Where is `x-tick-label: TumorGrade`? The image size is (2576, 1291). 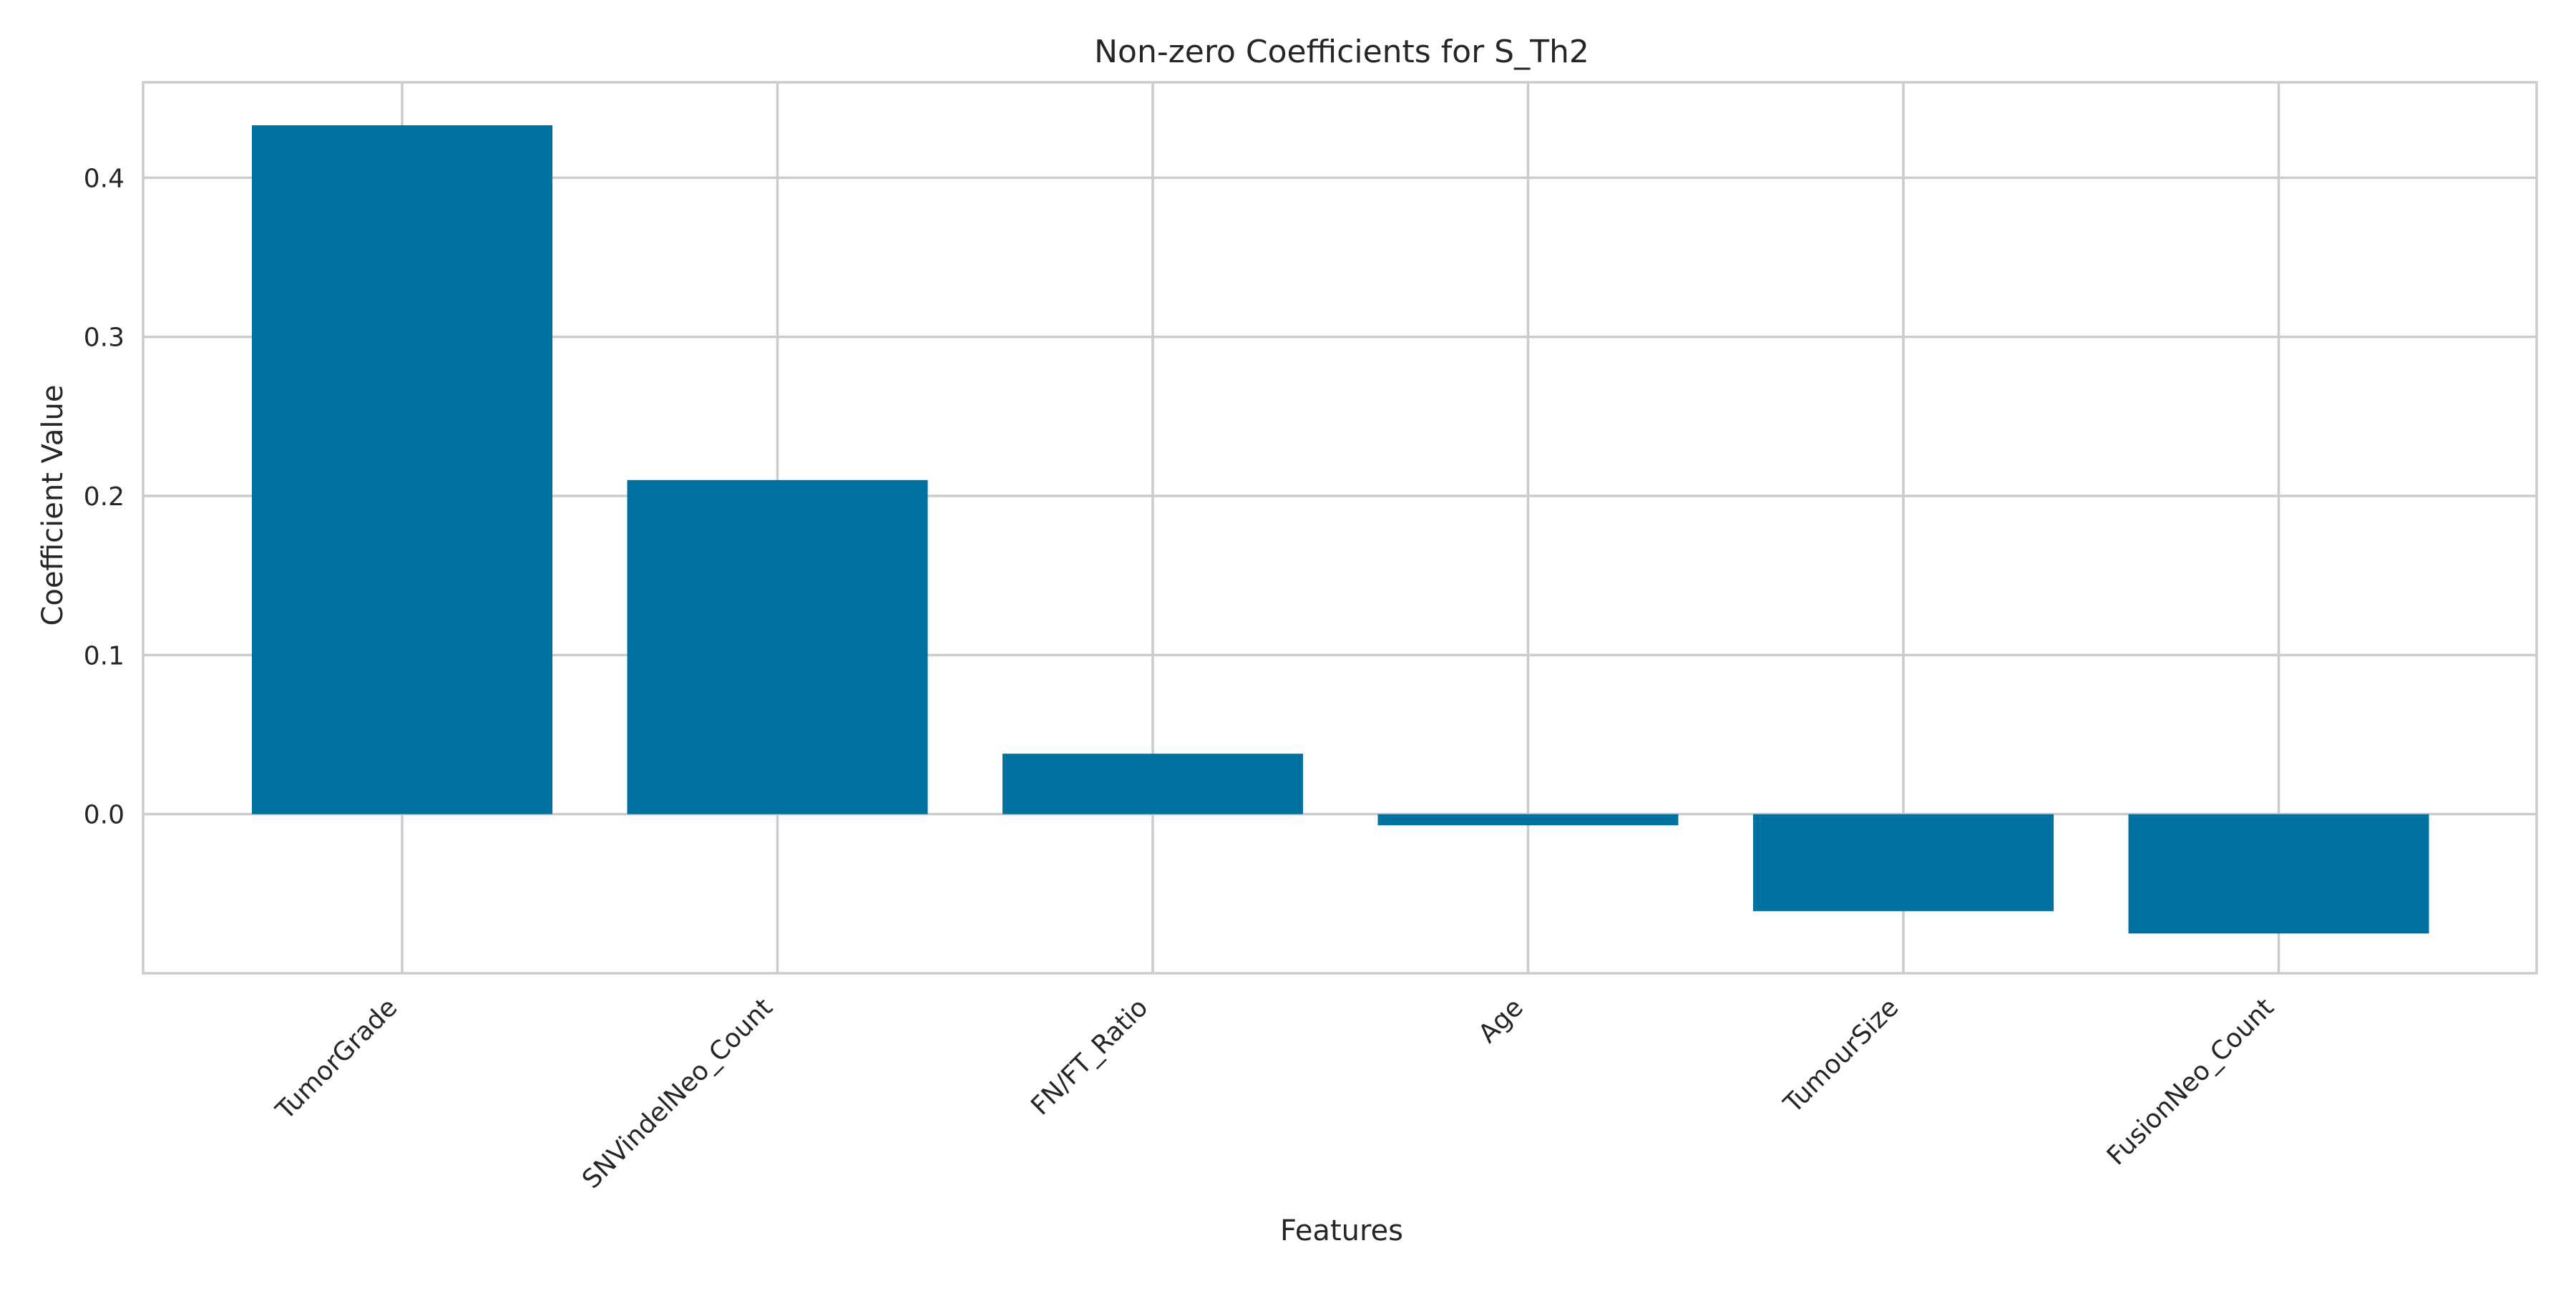 x-tick-label: TumorGrade is located at coordinates (336, 1059).